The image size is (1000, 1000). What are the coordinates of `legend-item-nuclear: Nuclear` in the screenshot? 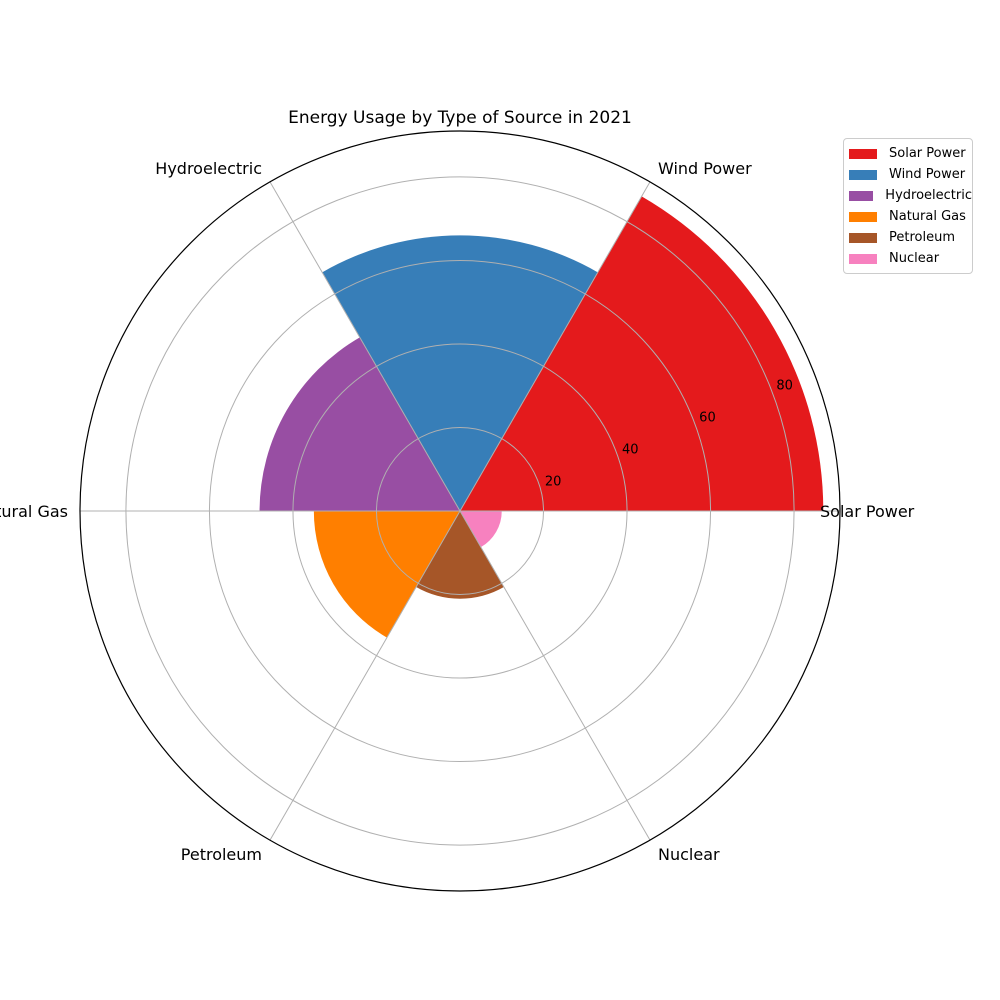 It's located at (908, 258).